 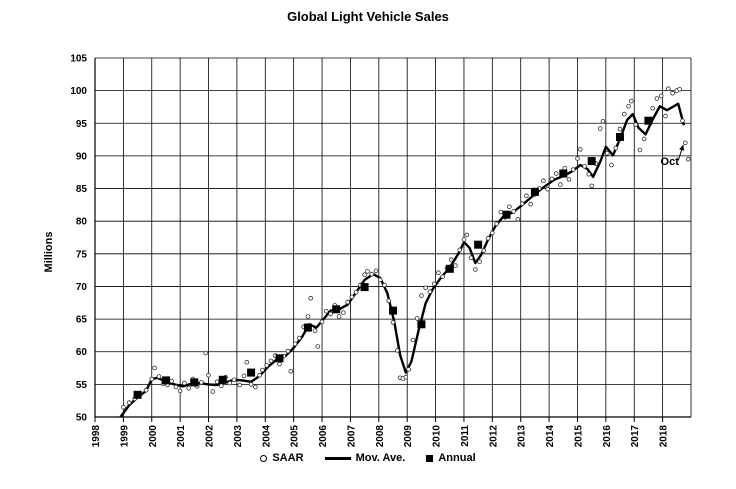 I want to click on x-tick-label: 2018, so click(x=664, y=436).